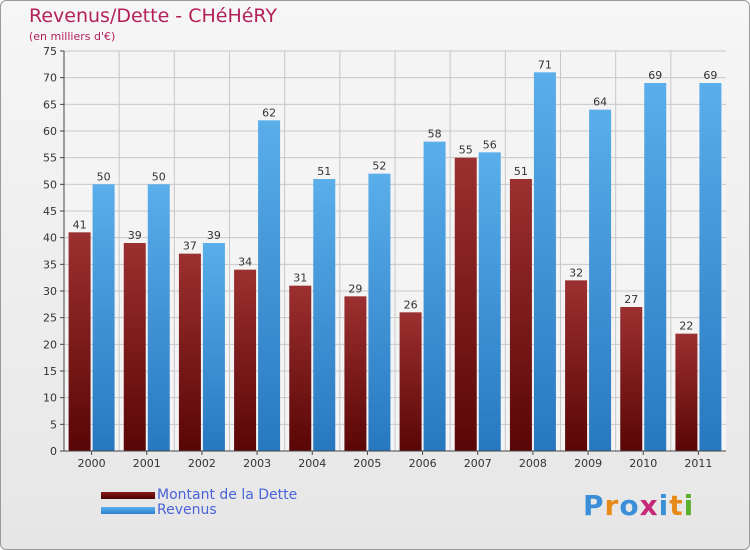  What do you see at coordinates (698, 463) in the screenshot?
I see `x-tick-label: 2011` at bounding box center [698, 463].